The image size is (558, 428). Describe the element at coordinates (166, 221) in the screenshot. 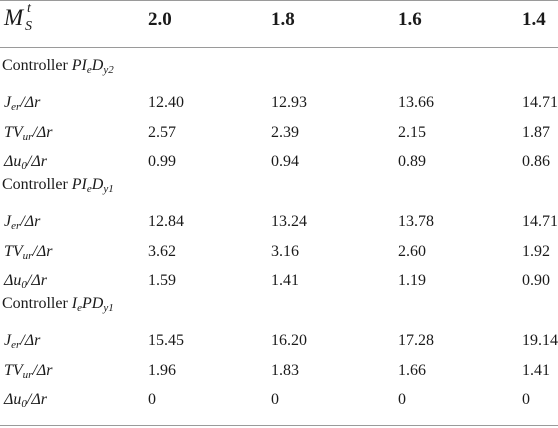

I see `table-cell: 12.84` at that location.